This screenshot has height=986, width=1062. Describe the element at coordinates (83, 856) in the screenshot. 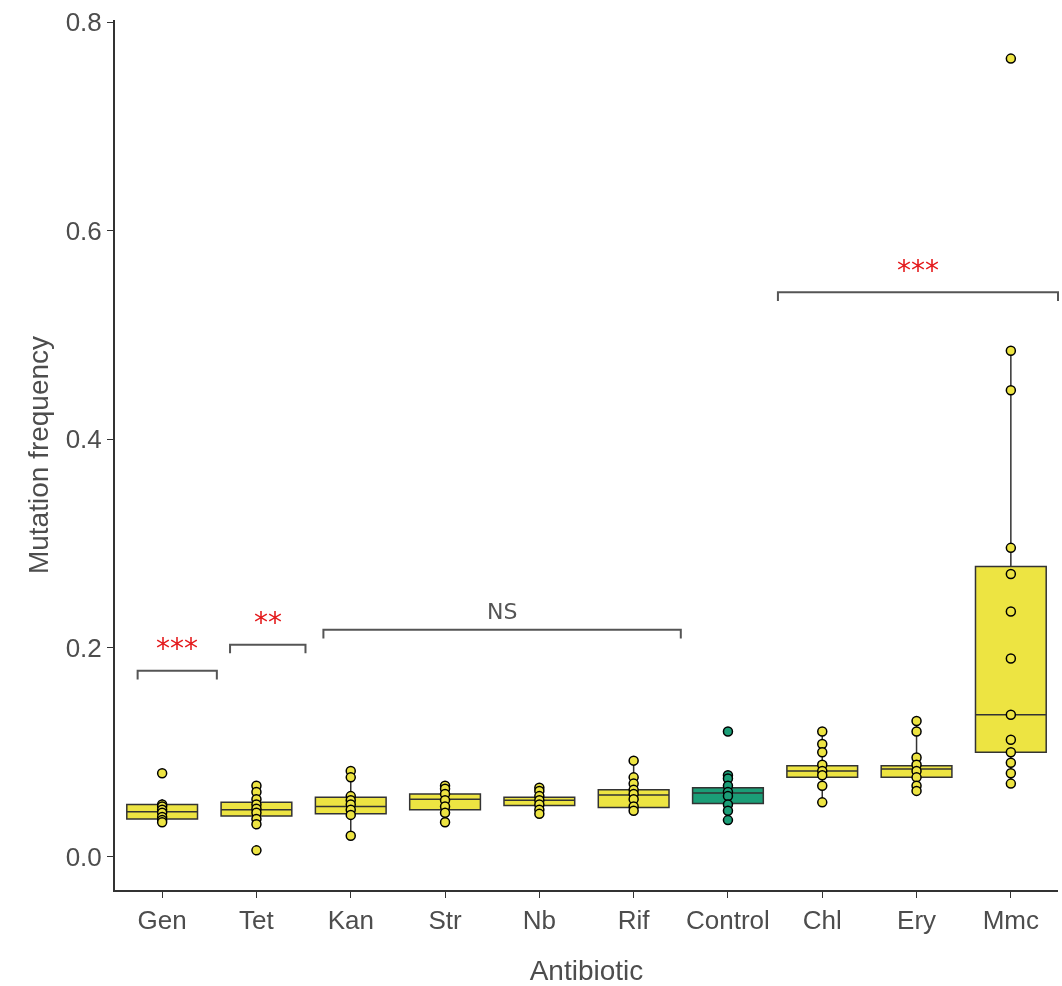

I see `y-tick-label: 0.0` at that location.